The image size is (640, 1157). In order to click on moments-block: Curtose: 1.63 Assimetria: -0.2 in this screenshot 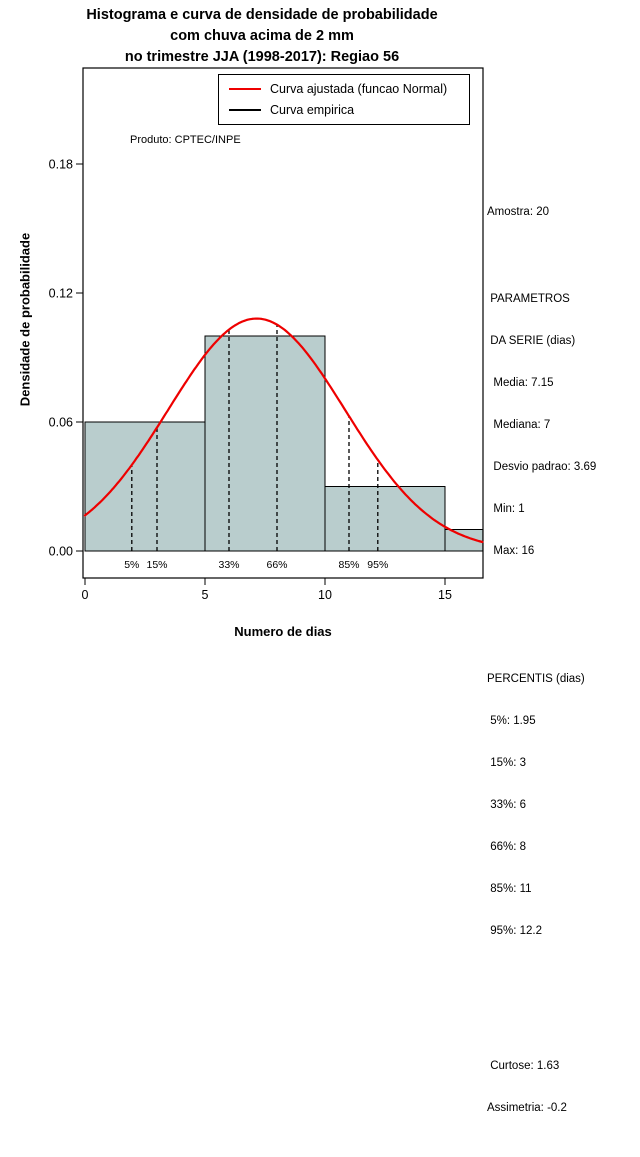, I will do `click(541, 1087)`.